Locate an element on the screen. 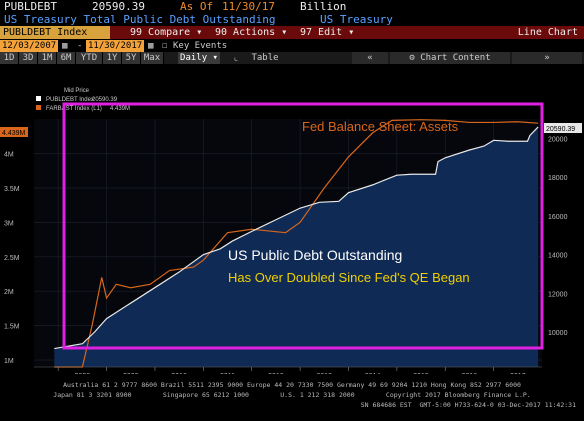 The width and height of the screenshot is (584, 421). legend-debt-value: 20590.39 is located at coordinates (105, 100).